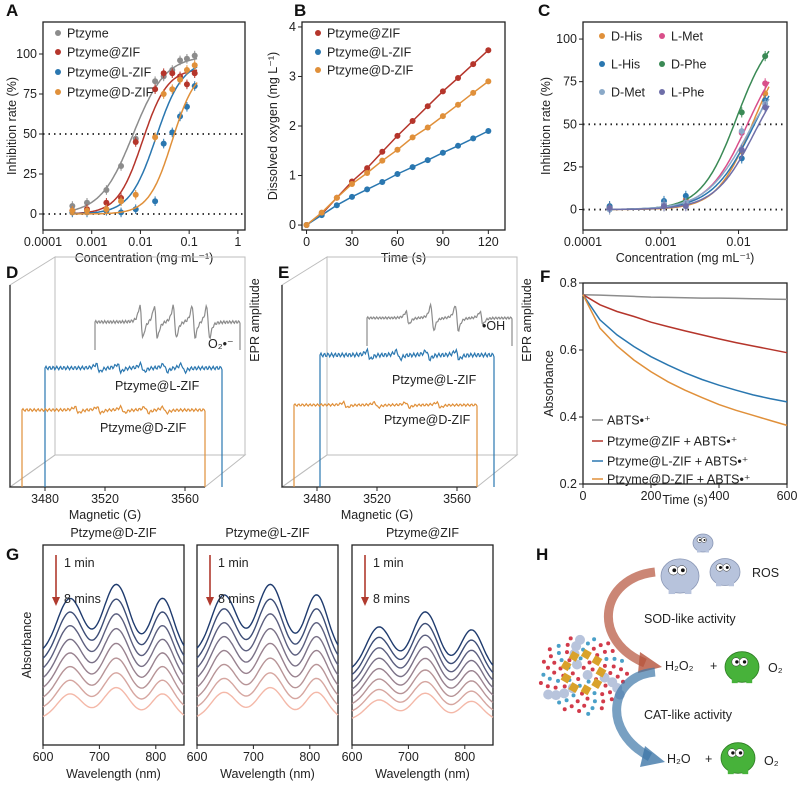 The height and width of the screenshot is (796, 800). Describe the element at coordinates (719, 496) in the screenshot. I see `x-tick-label: 400` at that location.